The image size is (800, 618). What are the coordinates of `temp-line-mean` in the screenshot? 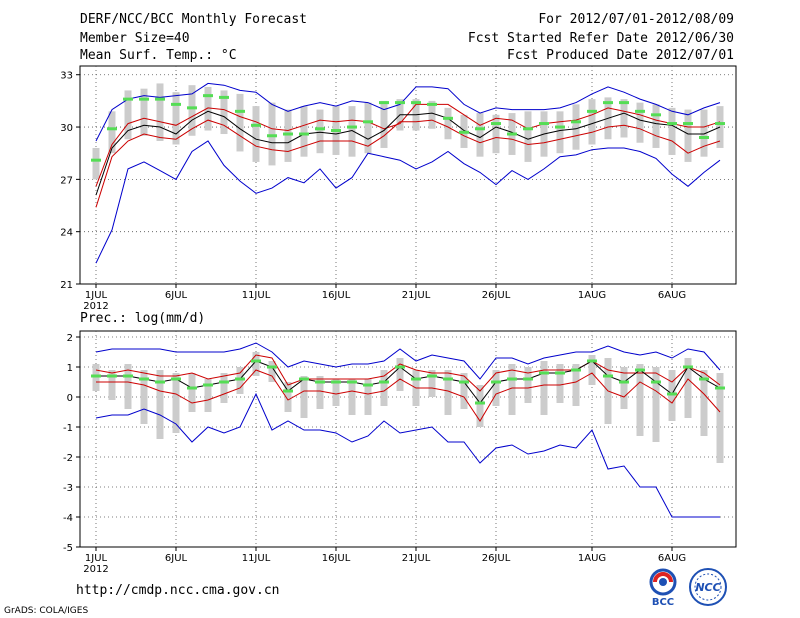 It's located at (408, 153).